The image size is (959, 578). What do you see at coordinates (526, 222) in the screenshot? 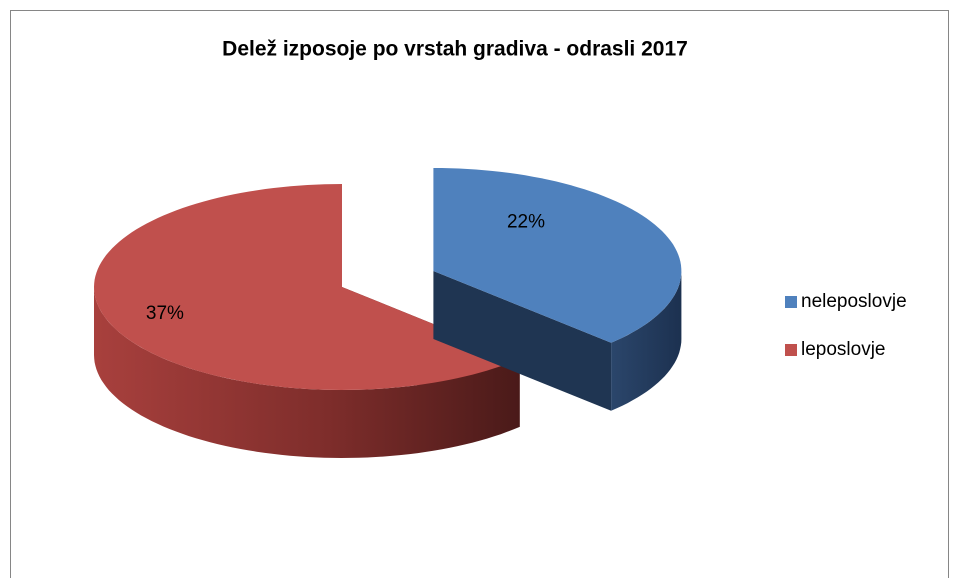
I see `data-label: 22%` at bounding box center [526, 222].